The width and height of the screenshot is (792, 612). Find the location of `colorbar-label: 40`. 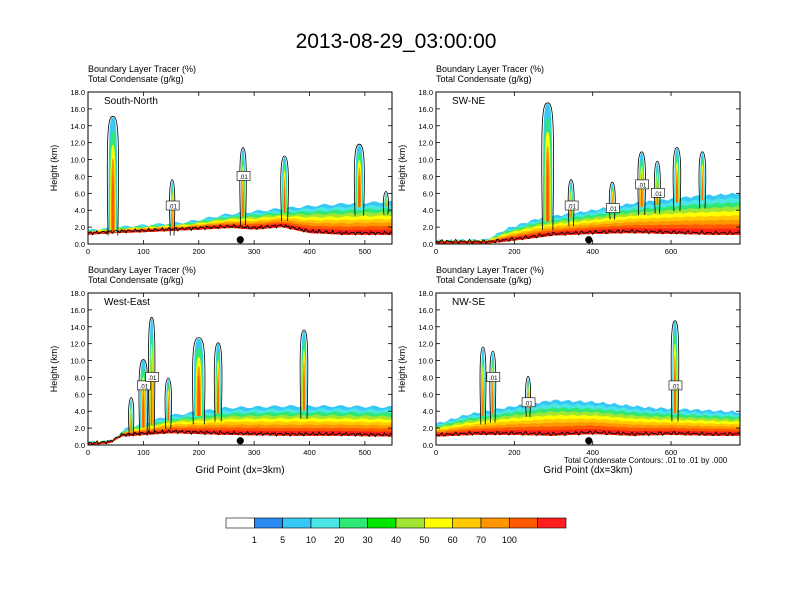

colorbar-label: 40 is located at coordinates (396, 540).